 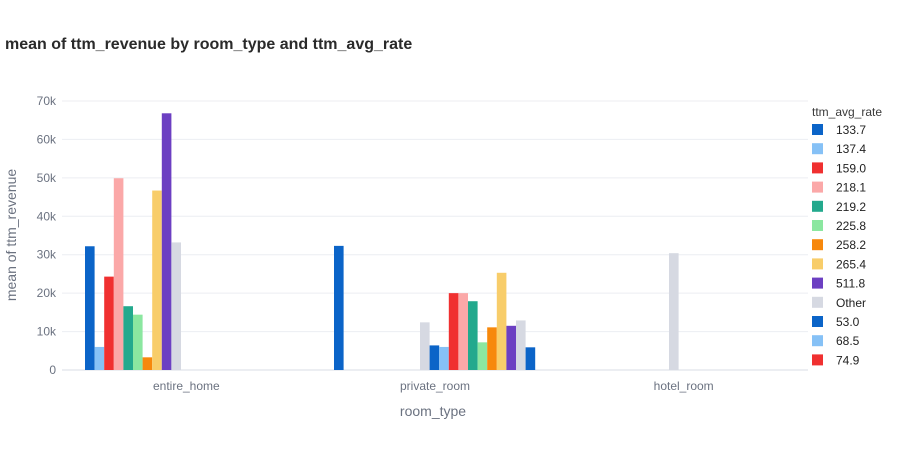 I want to click on legend-label: 219.2, so click(x=851, y=207).